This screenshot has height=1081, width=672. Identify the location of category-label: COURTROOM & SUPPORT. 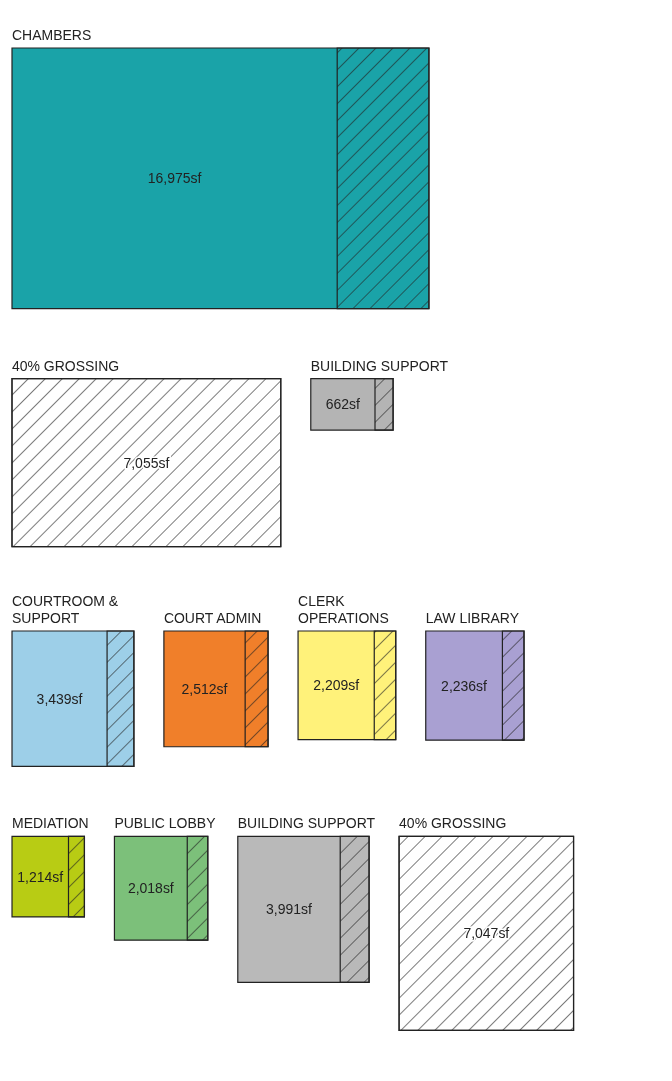
(65, 609).